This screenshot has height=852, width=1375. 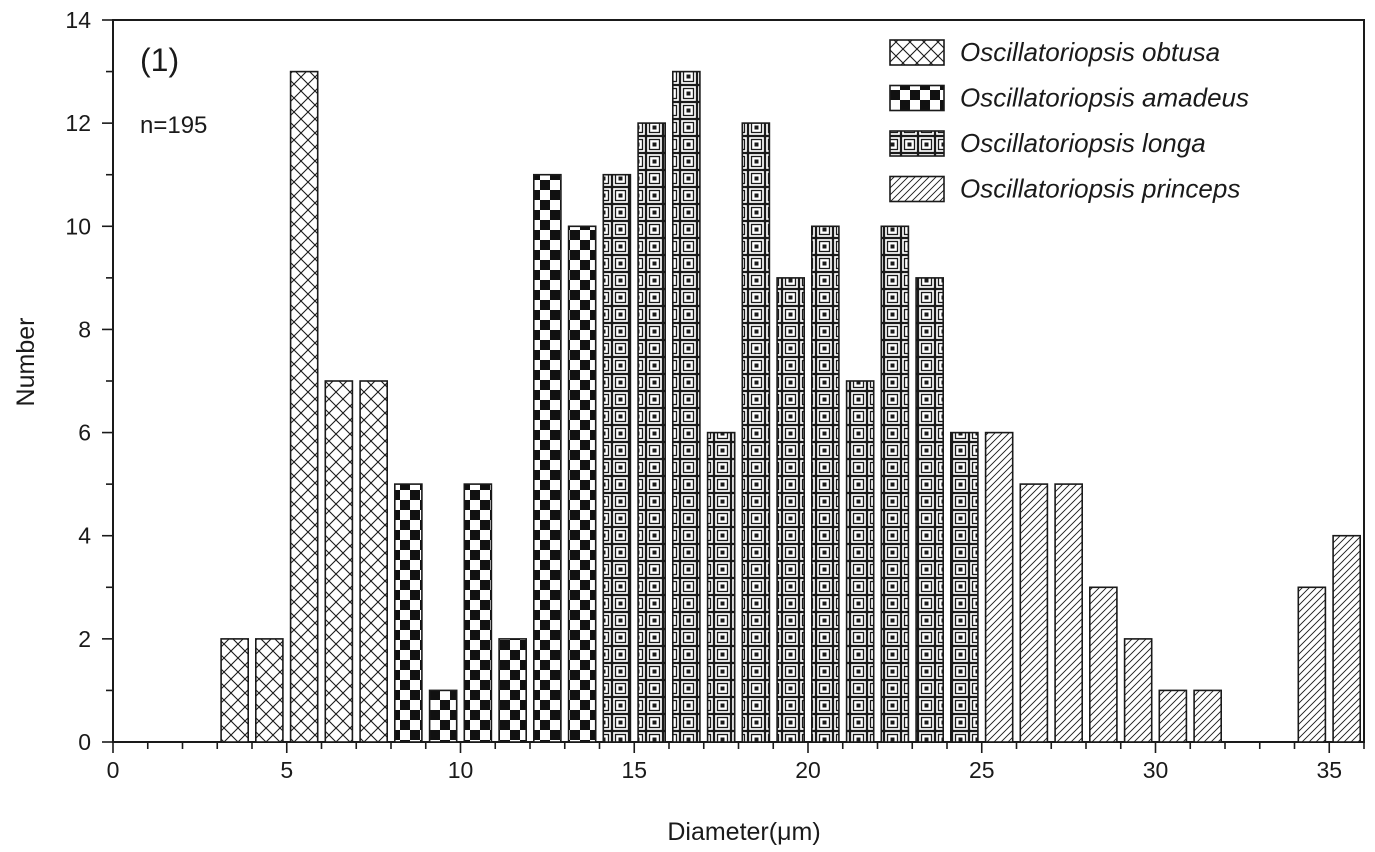 What do you see at coordinates (1156, 770) in the screenshot?
I see `x-tick-label-30: 30` at bounding box center [1156, 770].